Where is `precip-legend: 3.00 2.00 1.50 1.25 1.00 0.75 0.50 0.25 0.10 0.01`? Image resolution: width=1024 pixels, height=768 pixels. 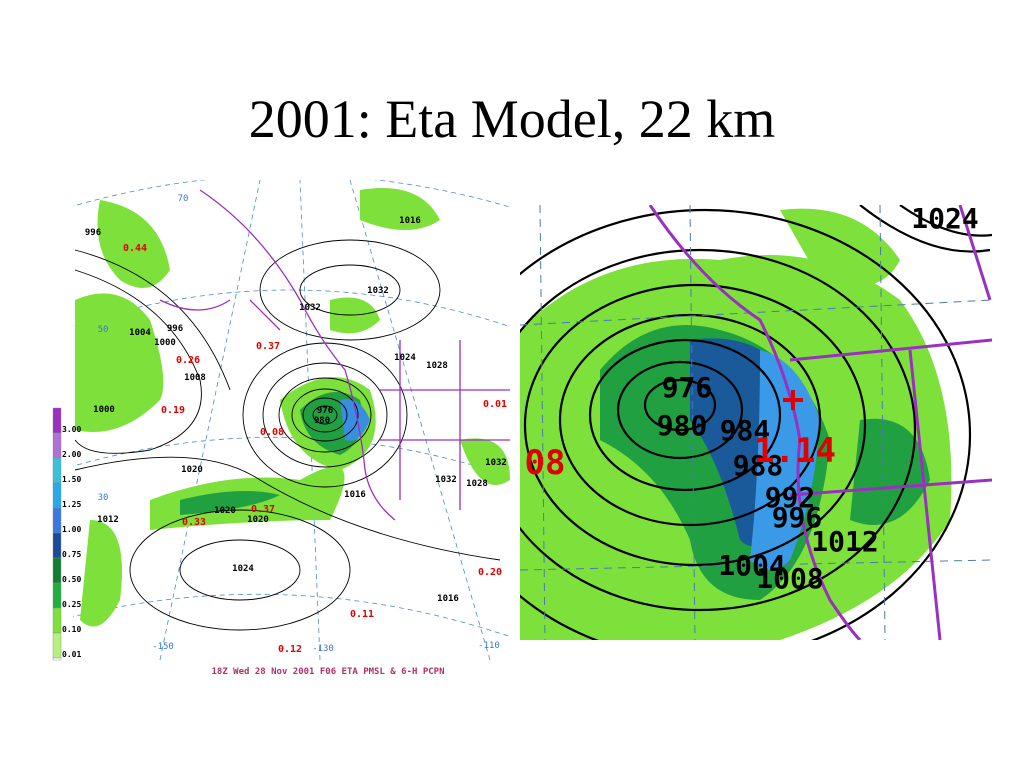
precip-legend: 3.00 2.00 1.50 1.25 1.00 0.75 0.50 0.25 0.10 0.01 is located at coordinates (66, 534).